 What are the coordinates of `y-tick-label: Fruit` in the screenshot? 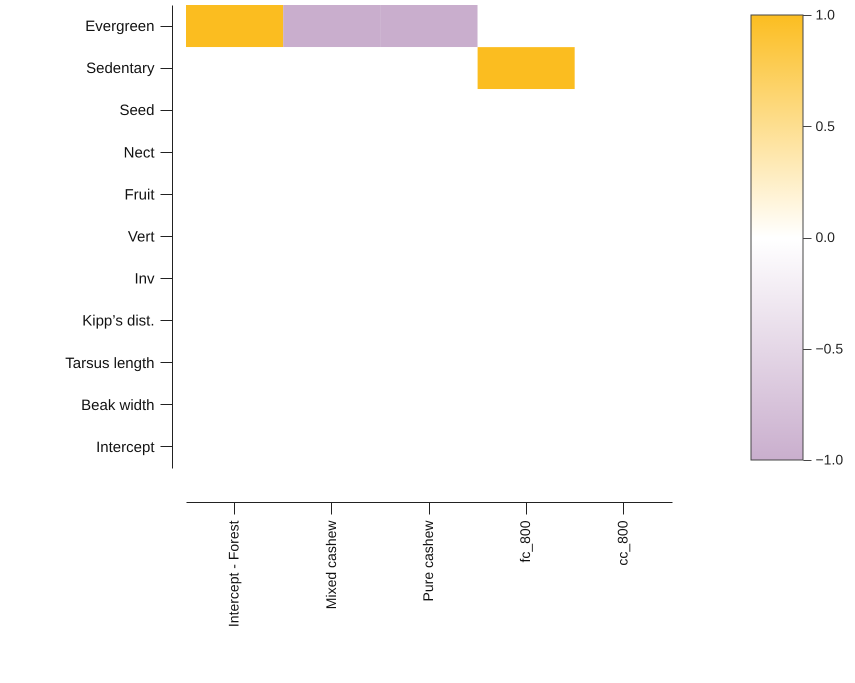 It's located at (140, 195).